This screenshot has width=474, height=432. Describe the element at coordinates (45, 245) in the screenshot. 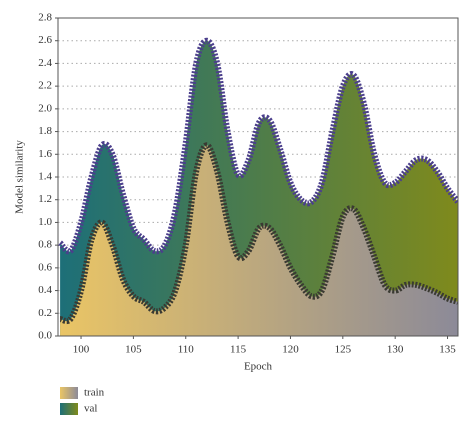

I see `y-tick-label: 0.8` at that location.